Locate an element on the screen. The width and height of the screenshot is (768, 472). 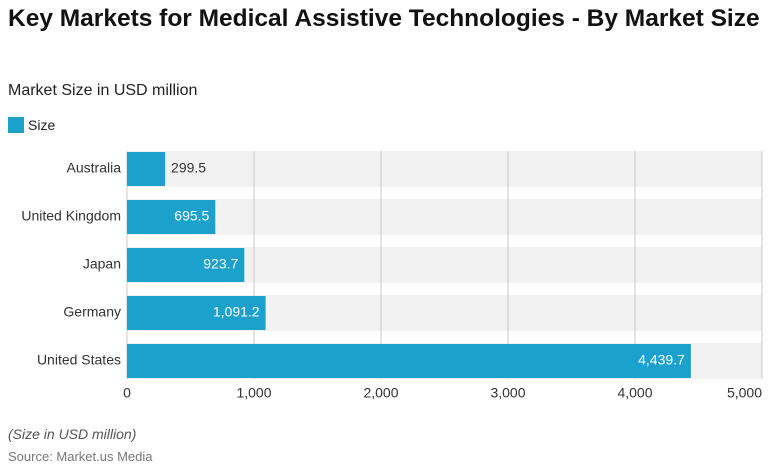
note: (Size in USD million) is located at coordinates (72, 434).